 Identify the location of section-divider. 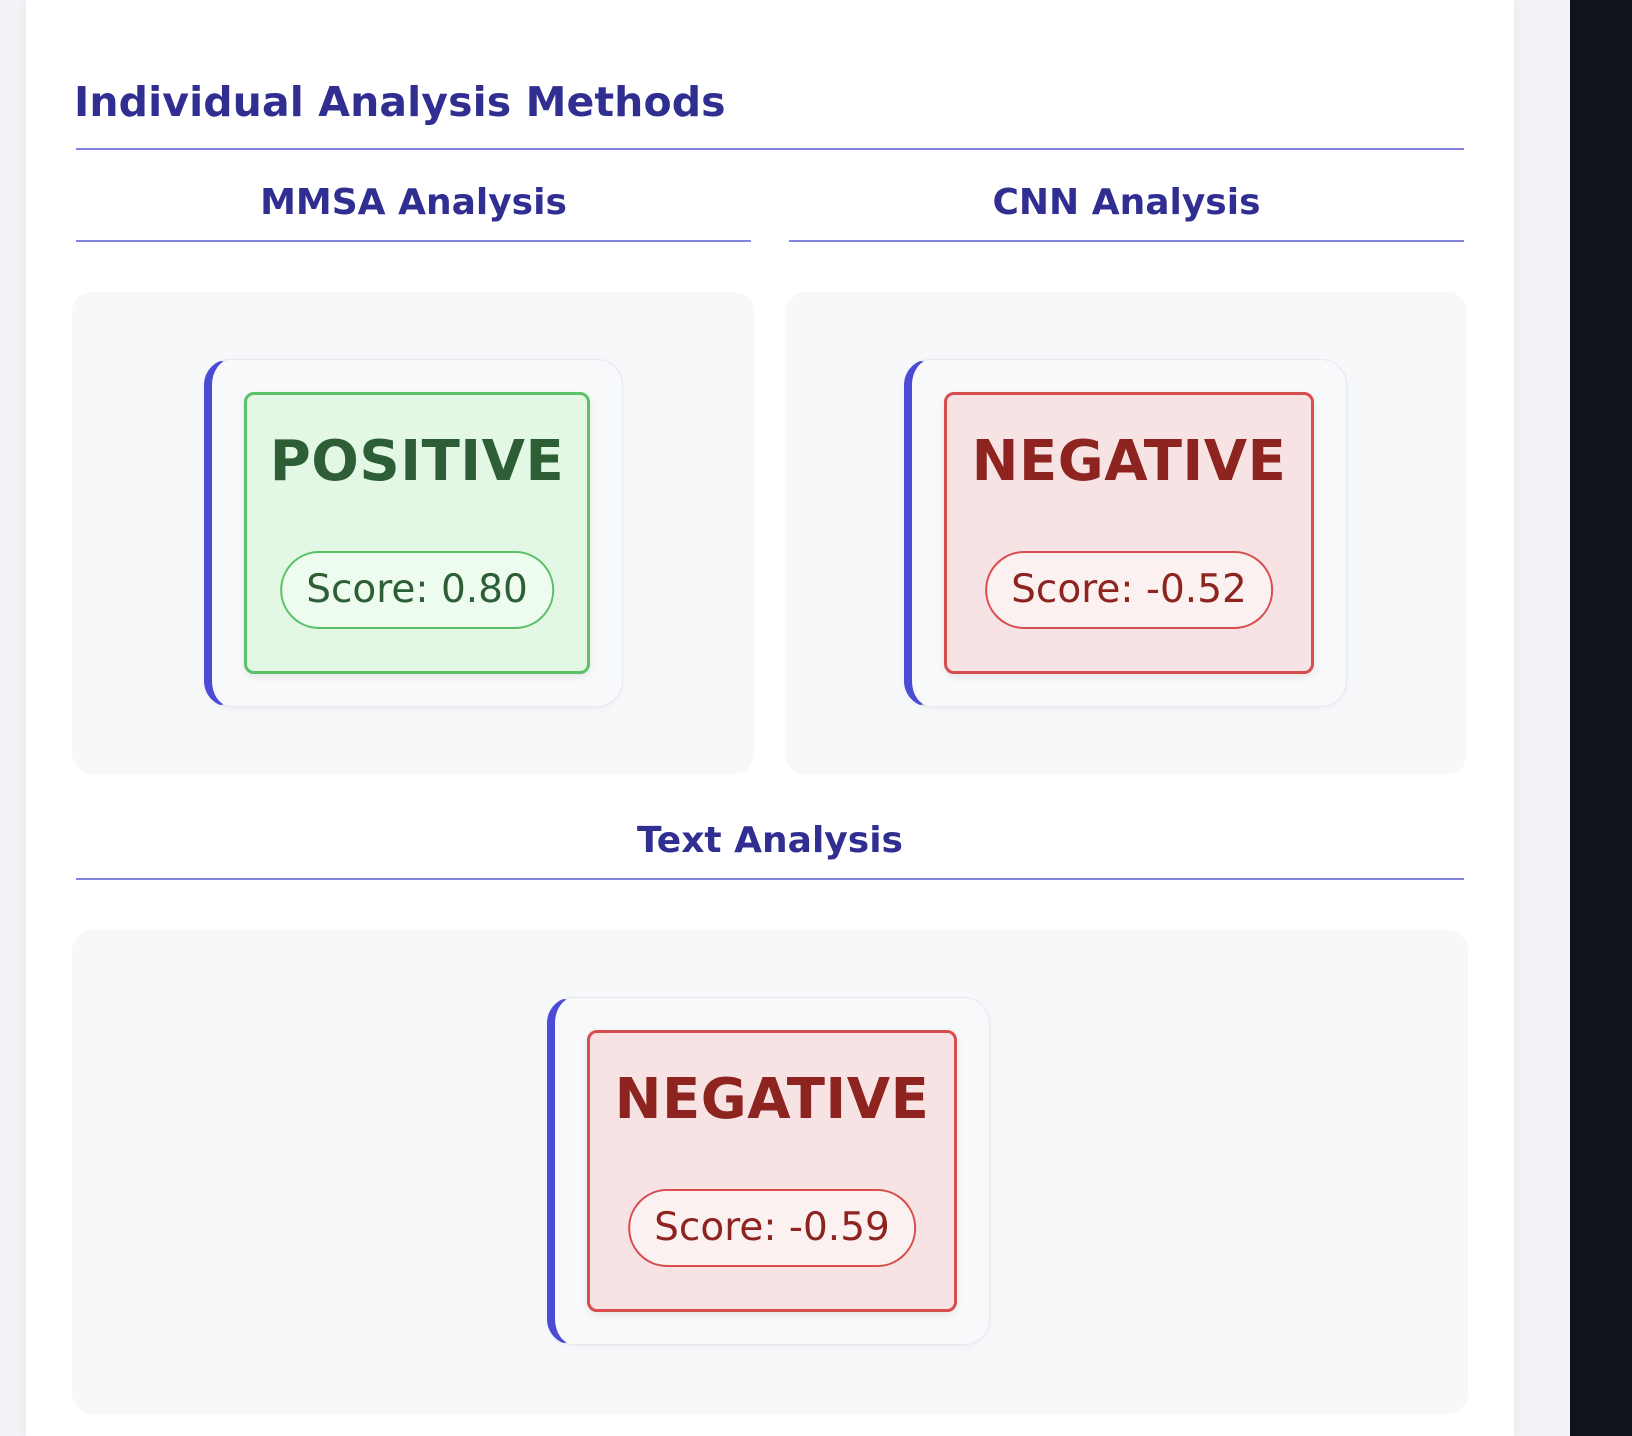
(770, 149).